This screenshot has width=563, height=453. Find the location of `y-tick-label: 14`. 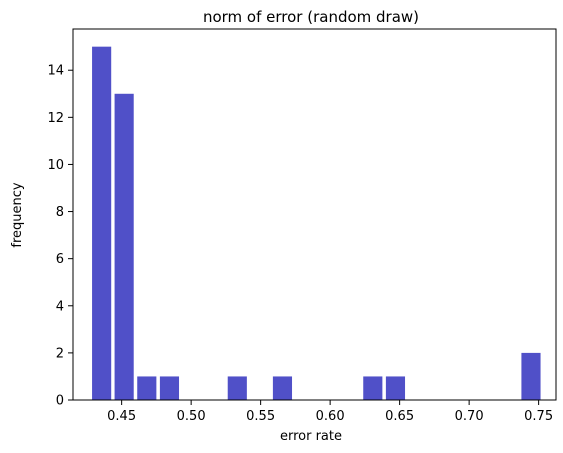

y-tick-label: 14 is located at coordinates (55, 71).